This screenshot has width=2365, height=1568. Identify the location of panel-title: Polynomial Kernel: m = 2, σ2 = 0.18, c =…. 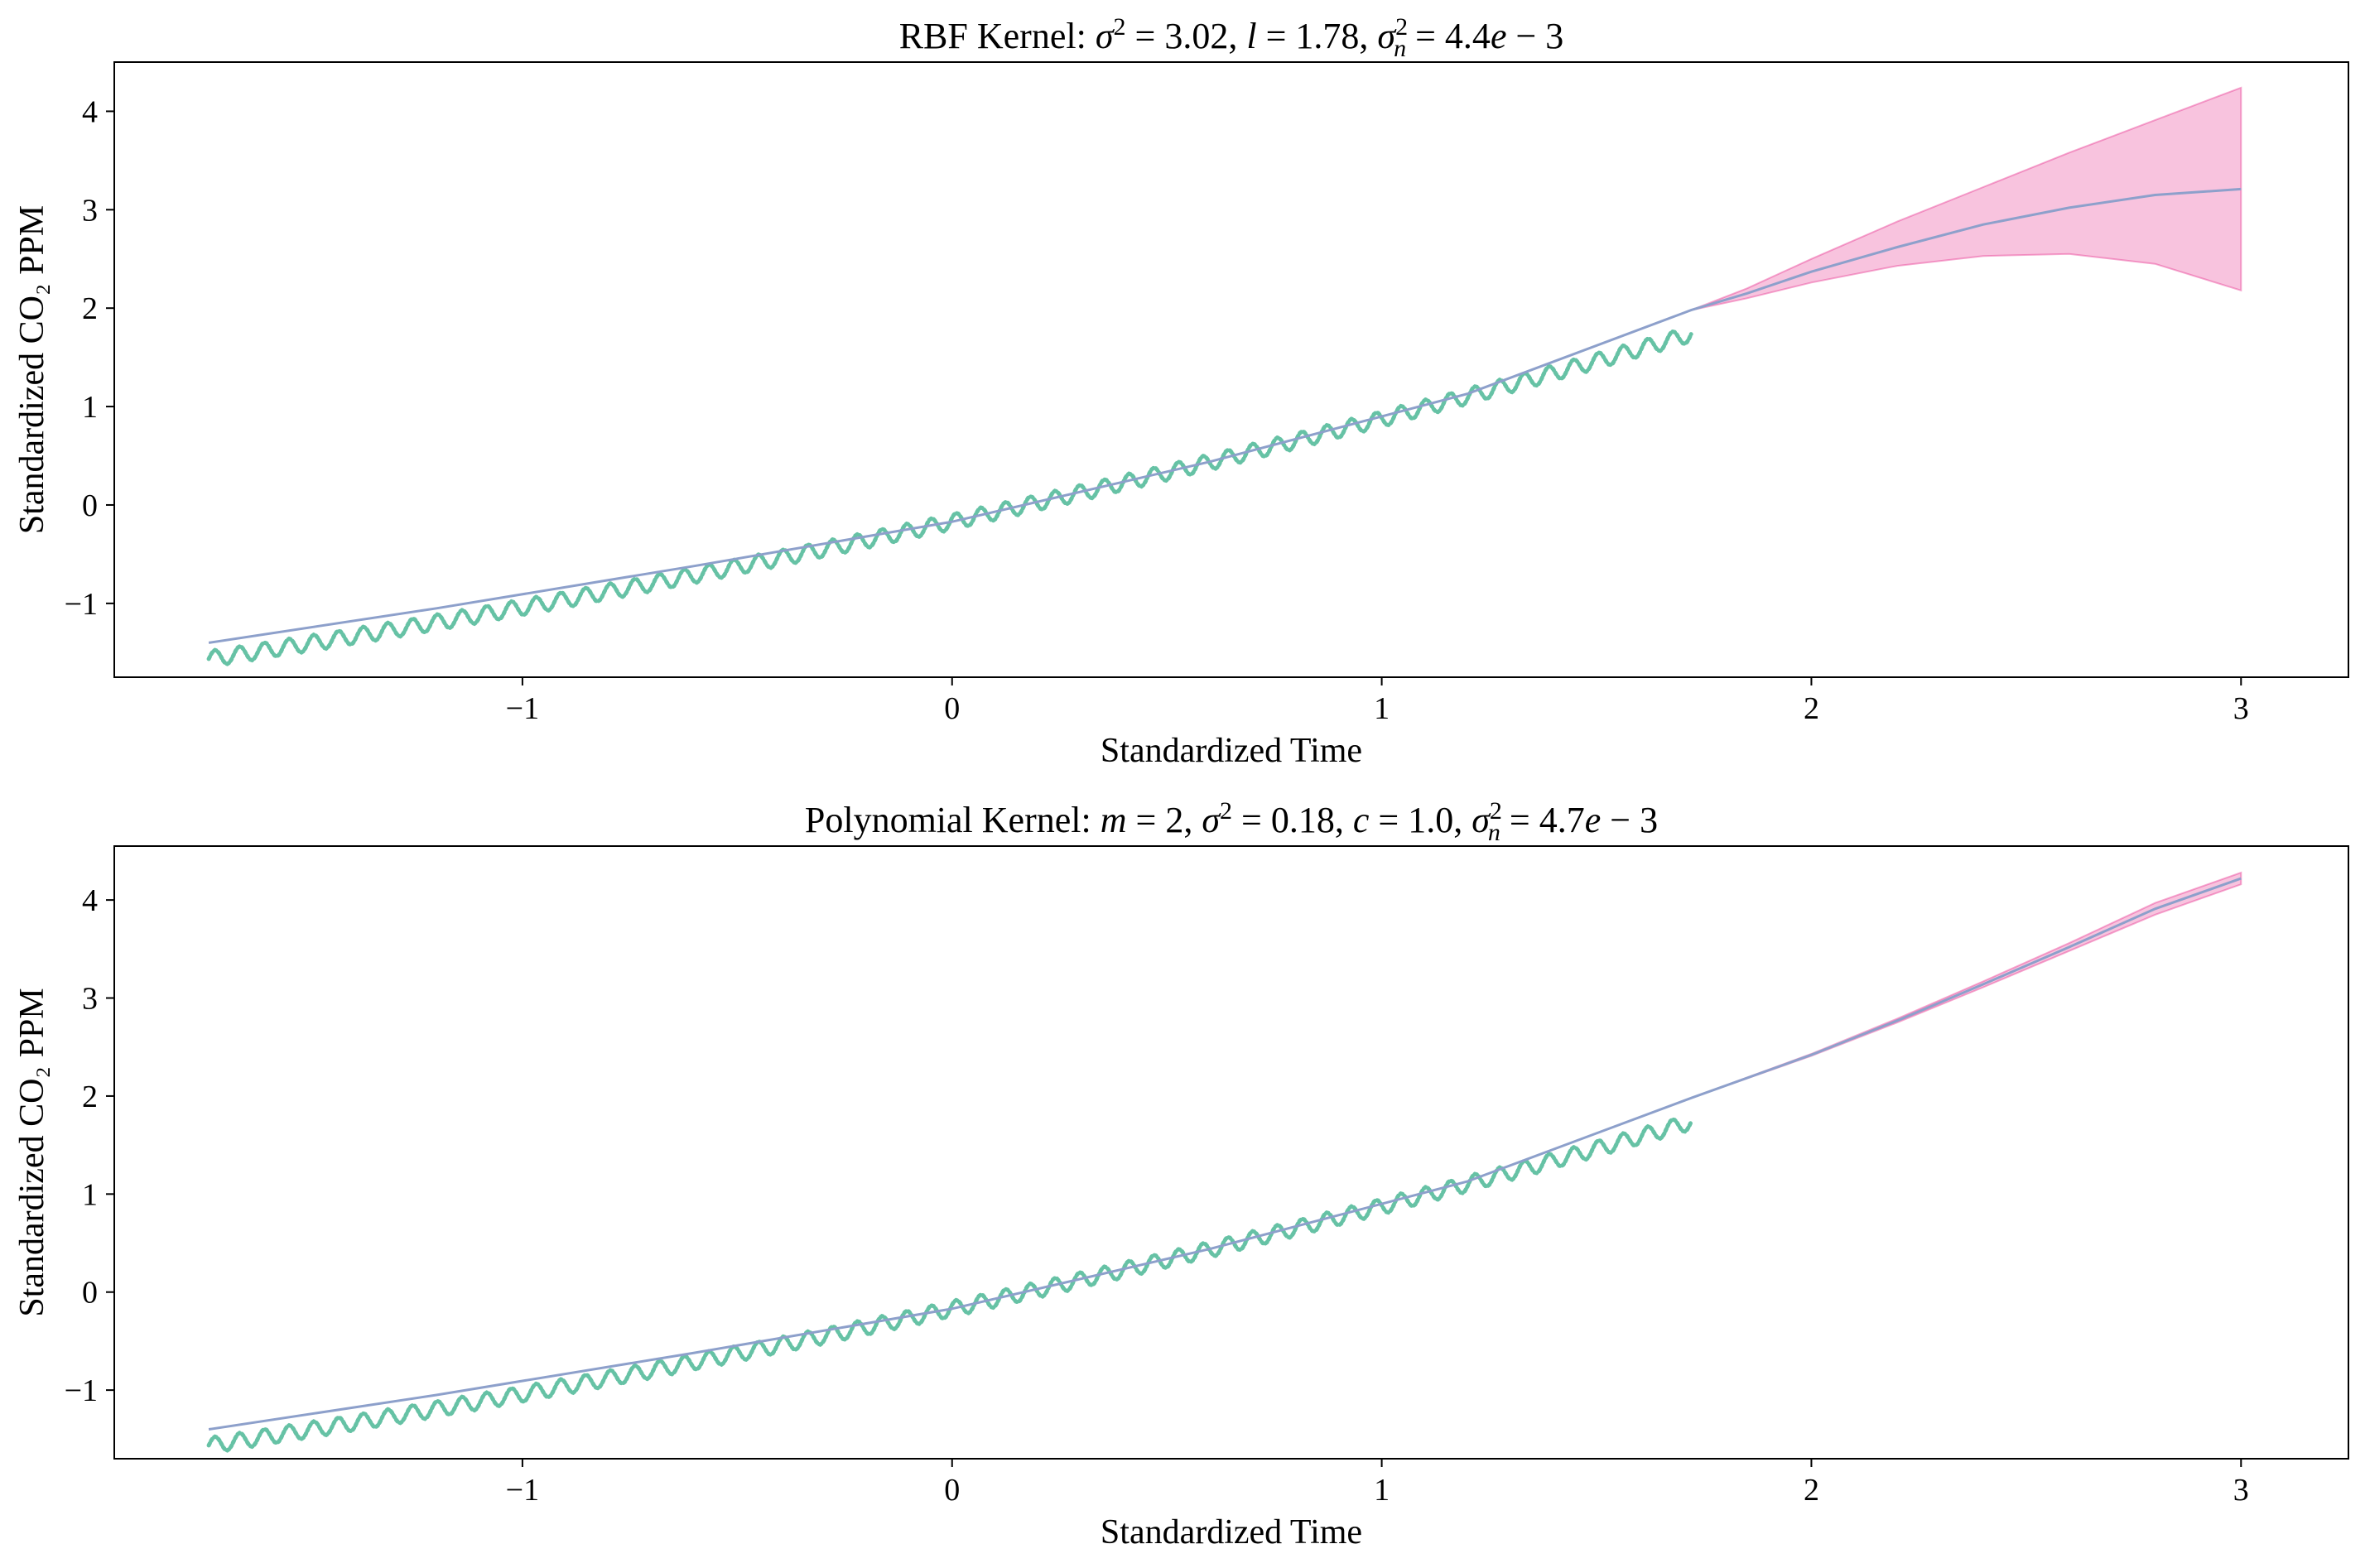
(1231, 821).